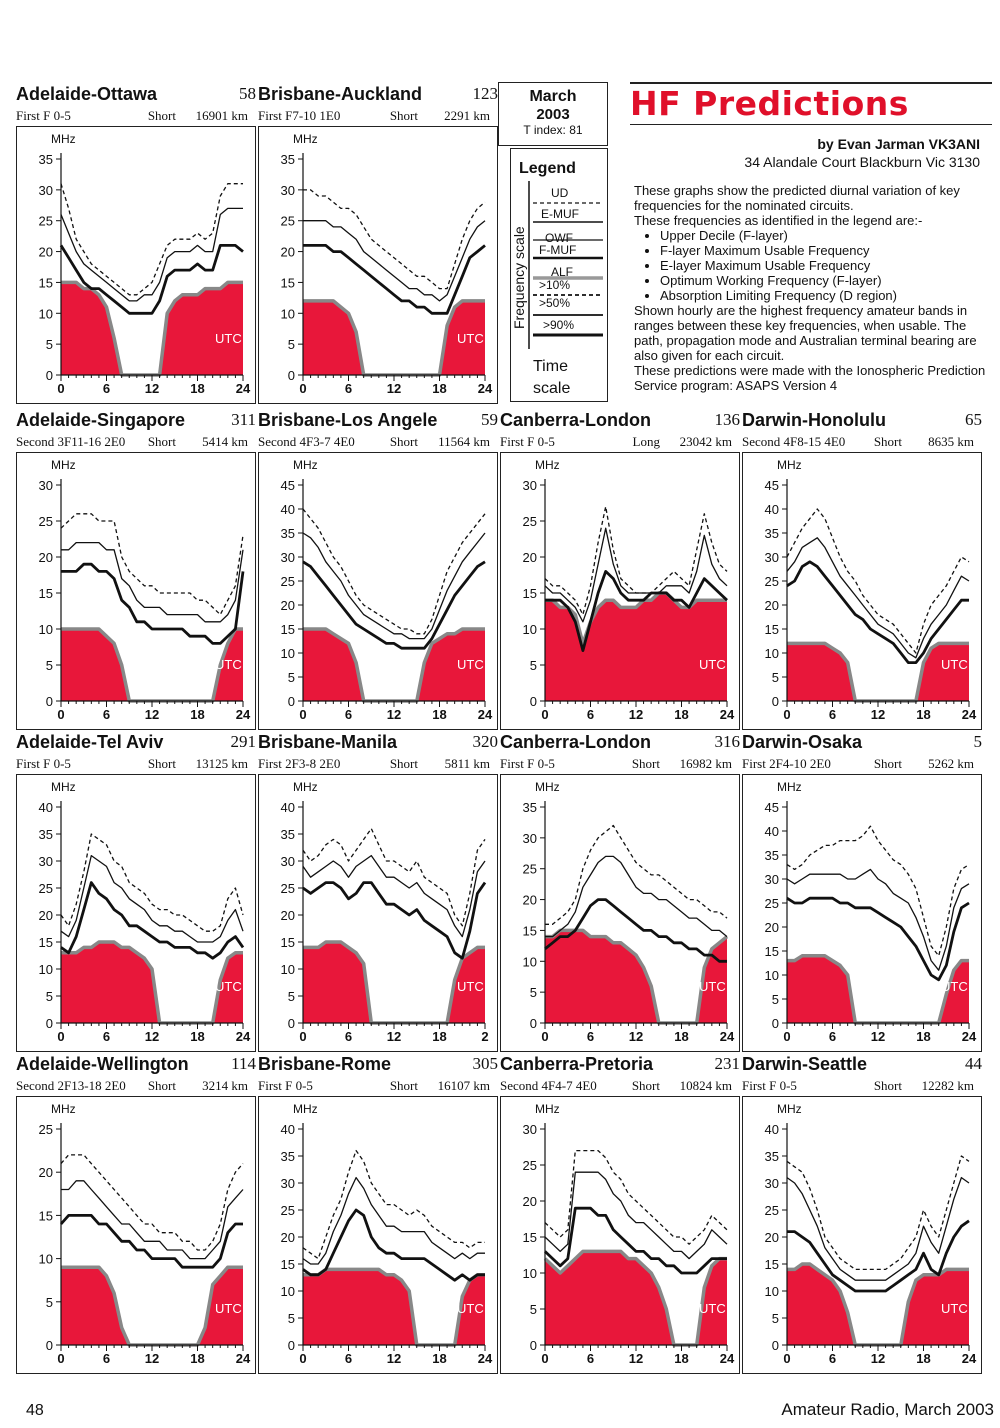 This screenshot has height=1428, width=1000. Describe the element at coordinates (862, 1086) in the screenshot. I see `circuit-info: First F 0-5 Short 12282 km` at that location.